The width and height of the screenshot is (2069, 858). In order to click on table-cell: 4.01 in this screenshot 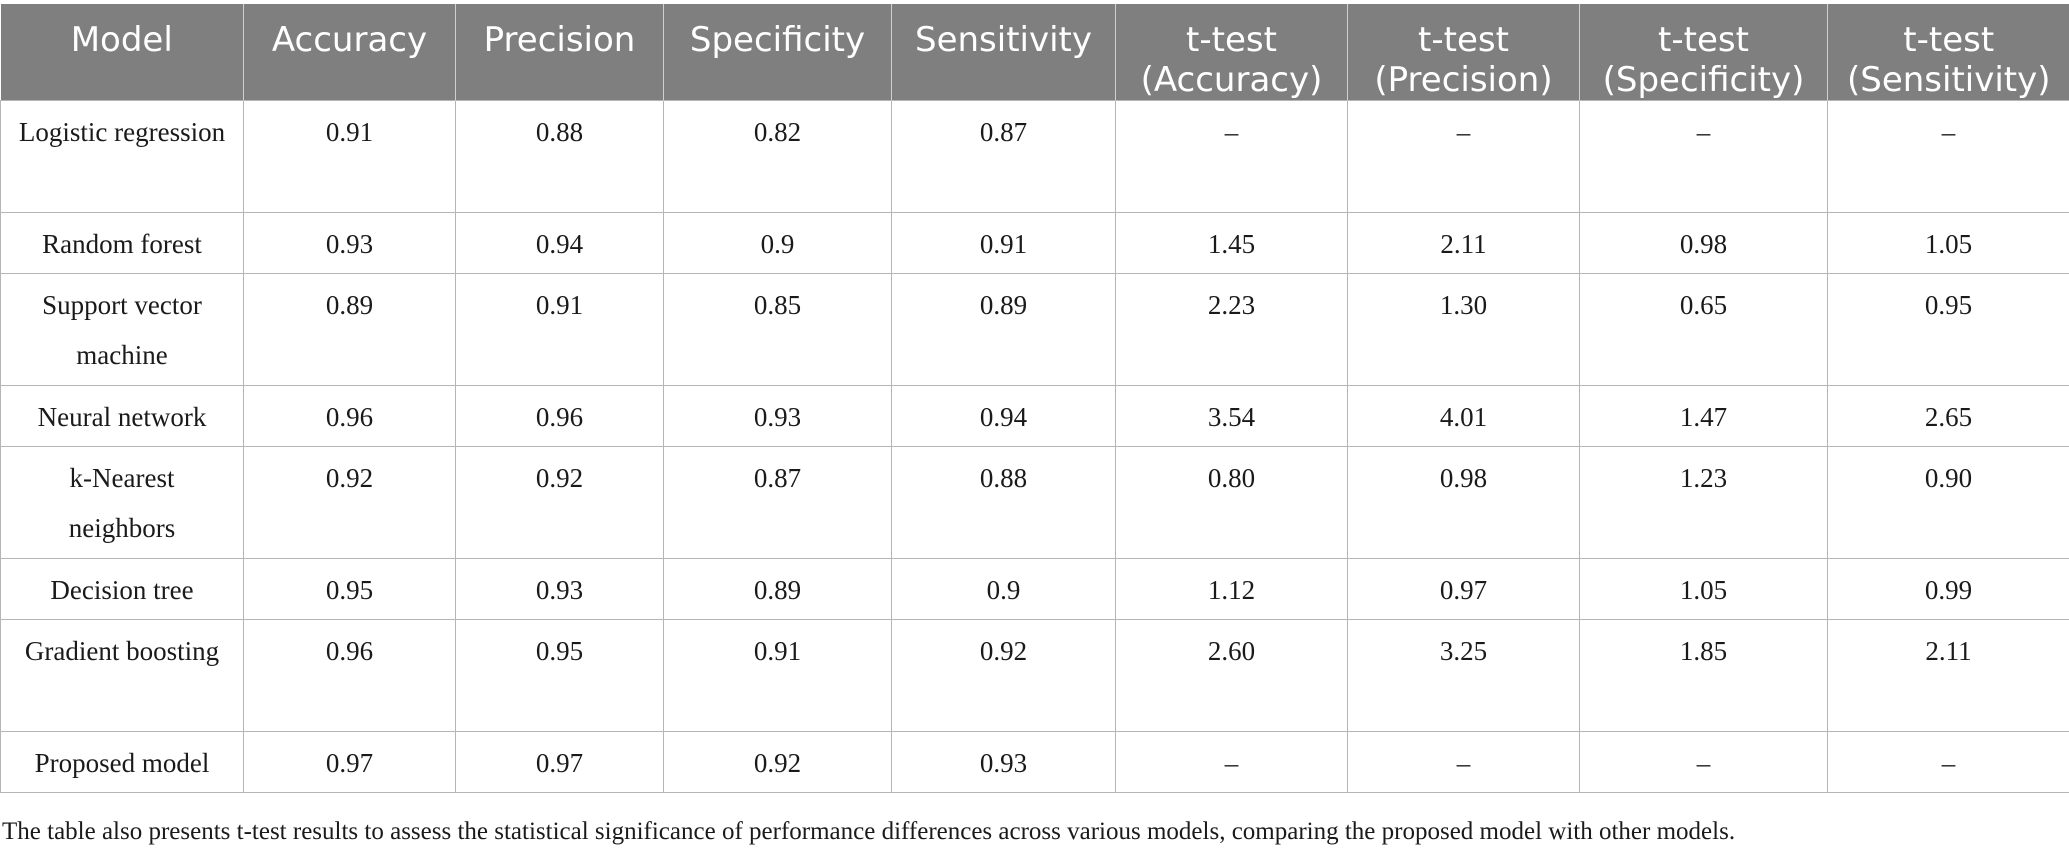, I will do `click(1463, 416)`.